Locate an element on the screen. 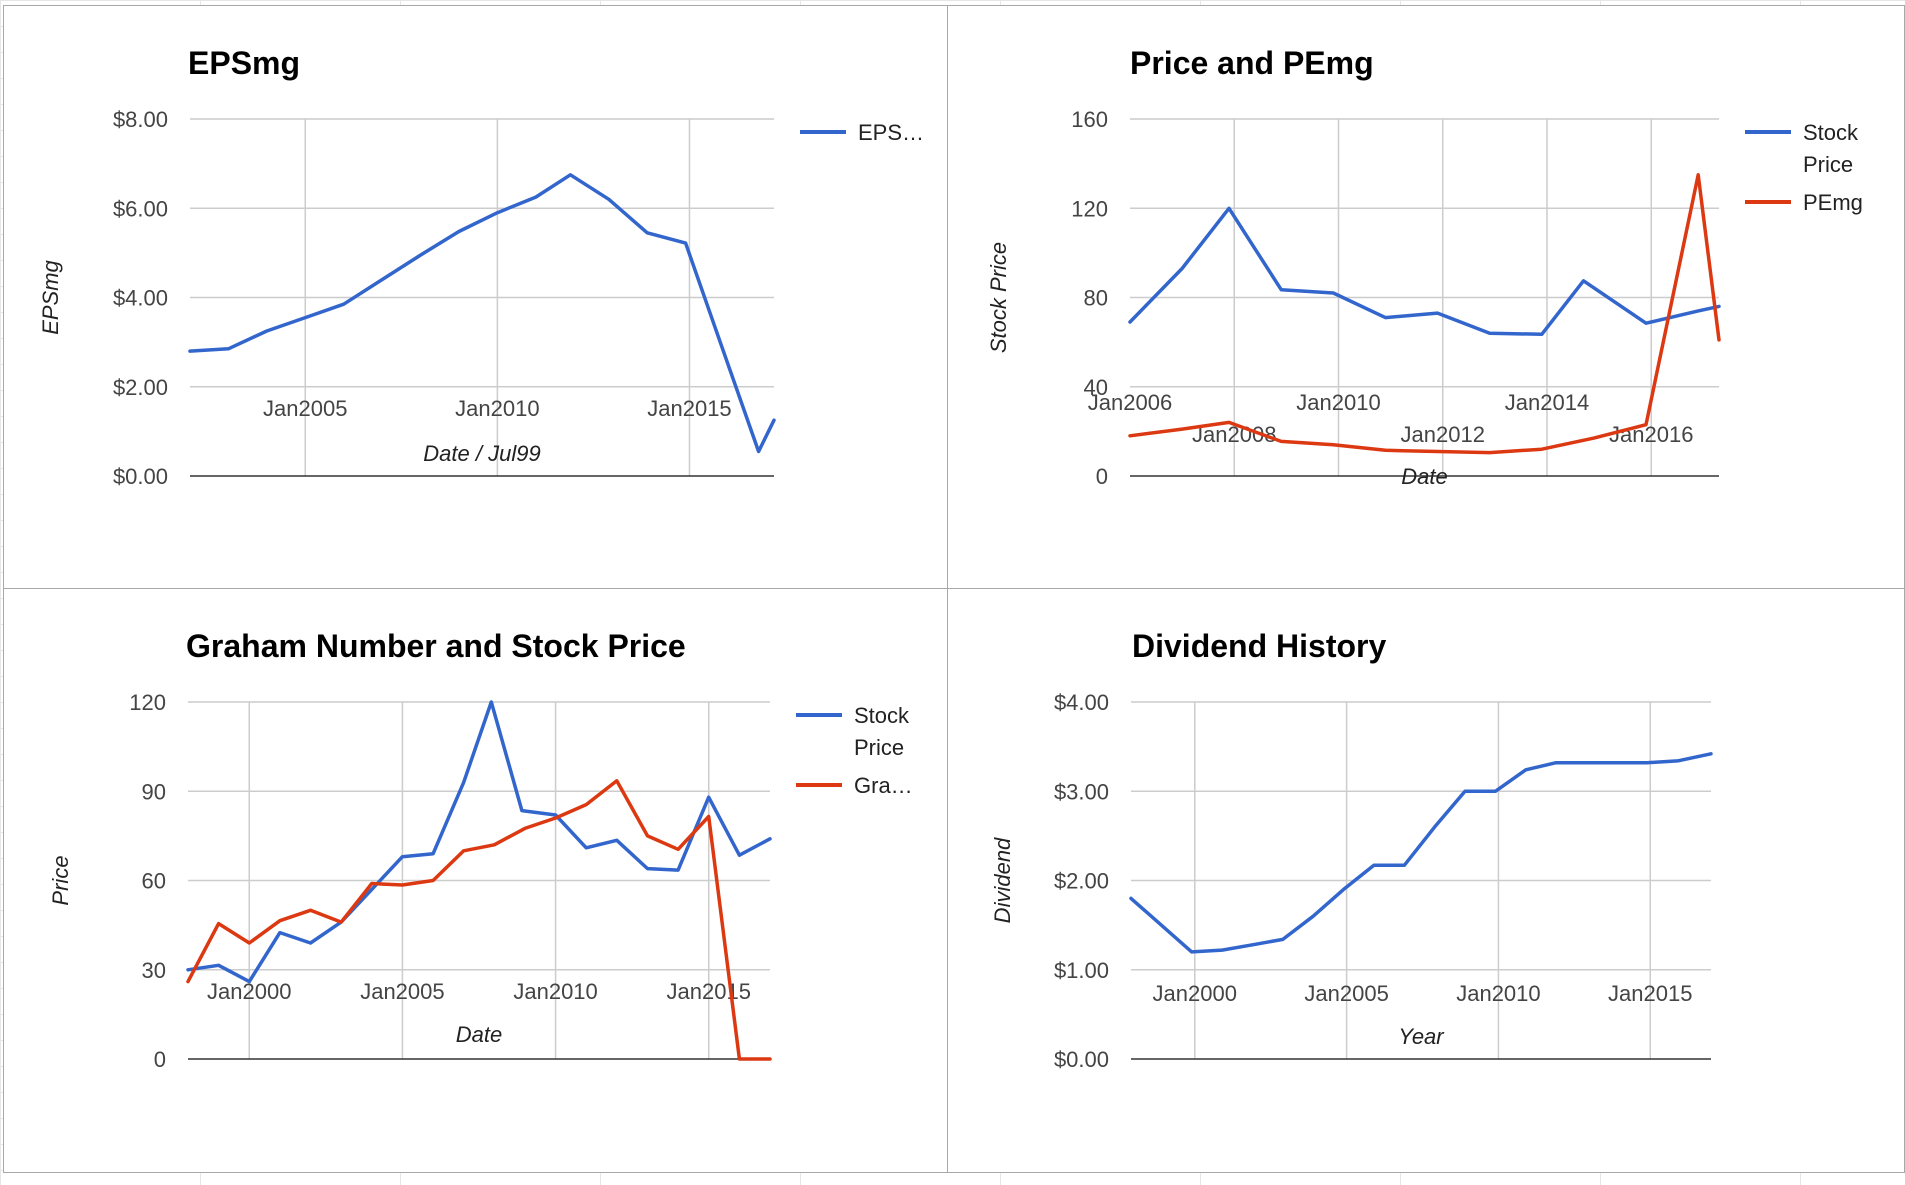 The width and height of the screenshot is (1905, 1185). y-axis-title: Price is located at coordinates (60, 880).